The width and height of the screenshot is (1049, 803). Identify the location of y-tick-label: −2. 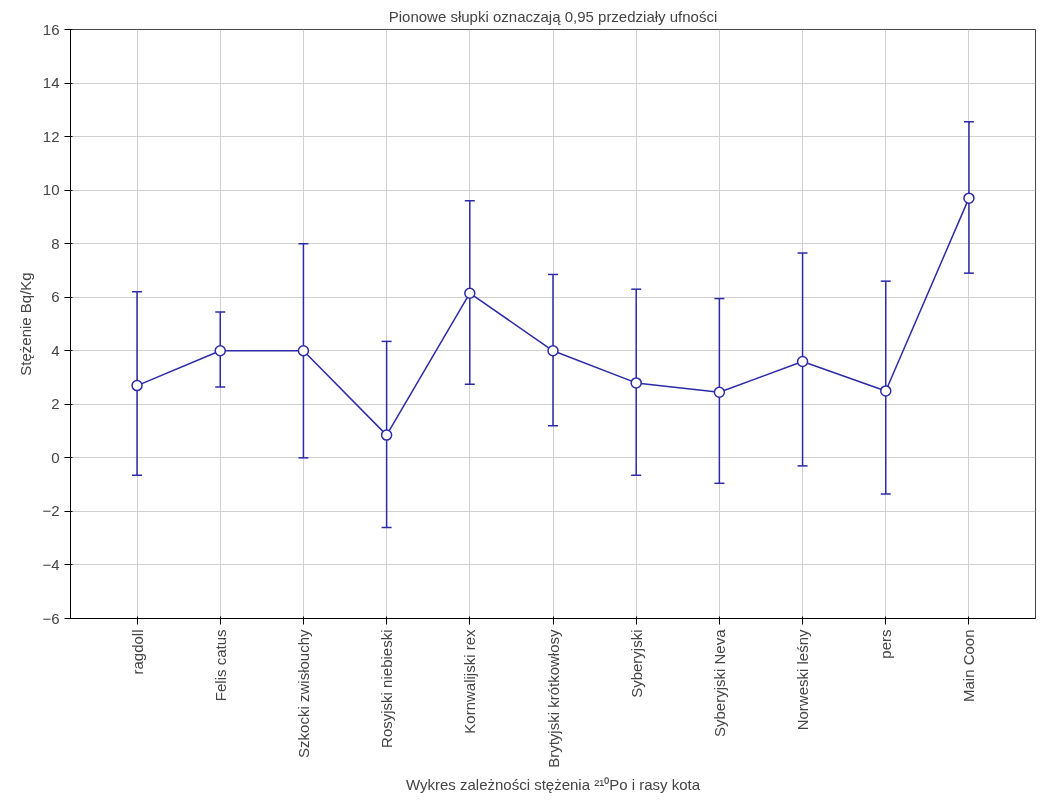
(51, 511).